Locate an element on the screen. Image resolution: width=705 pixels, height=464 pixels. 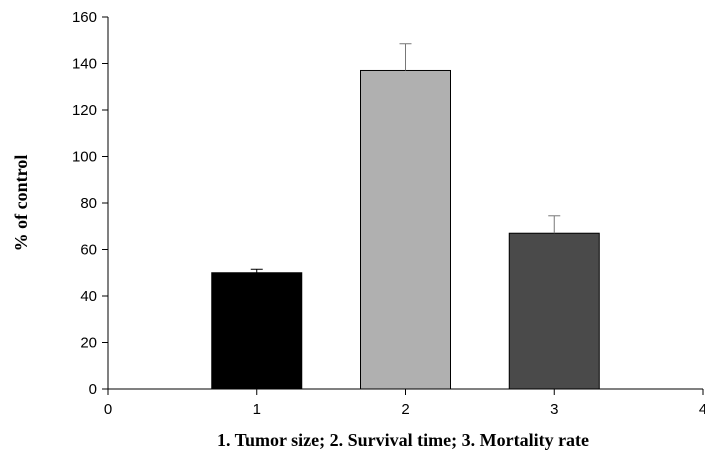
y-tick-label: 120 is located at coordinates (84, 110).